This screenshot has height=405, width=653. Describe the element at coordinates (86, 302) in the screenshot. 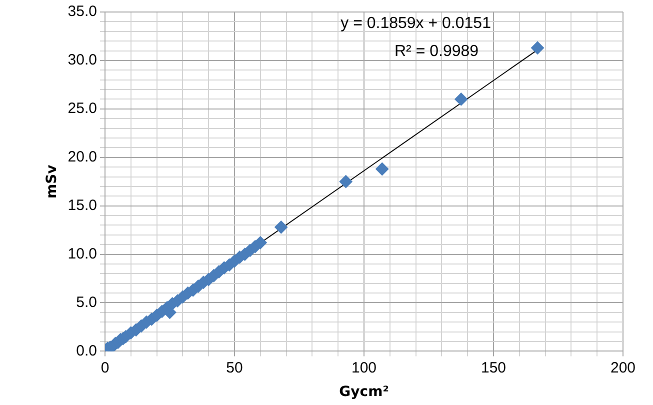

I see `y-tick-label: 5.0` at that location.